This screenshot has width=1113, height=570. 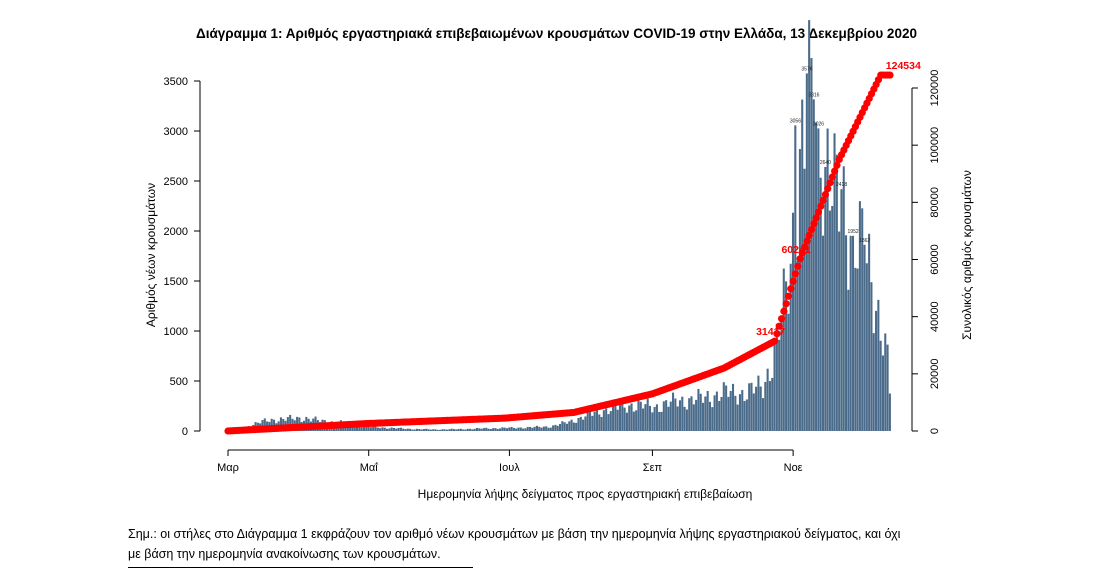 What do you see at coordinates (935, 88) in the screenshot?
I see `y-right-tick-label: 120000` at bounding box center [935, 88].